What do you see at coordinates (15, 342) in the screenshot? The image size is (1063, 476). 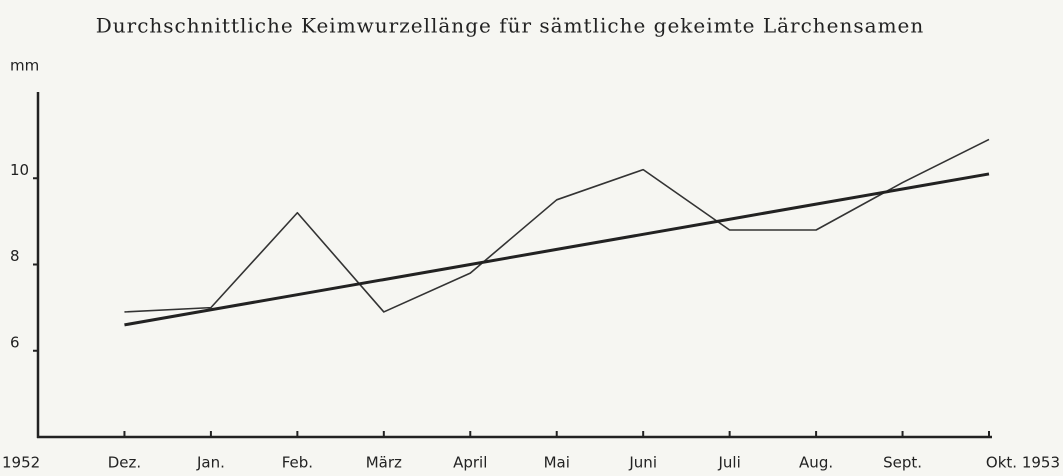 I see `y-tick-label: 6` at bounding box center [15, 342].